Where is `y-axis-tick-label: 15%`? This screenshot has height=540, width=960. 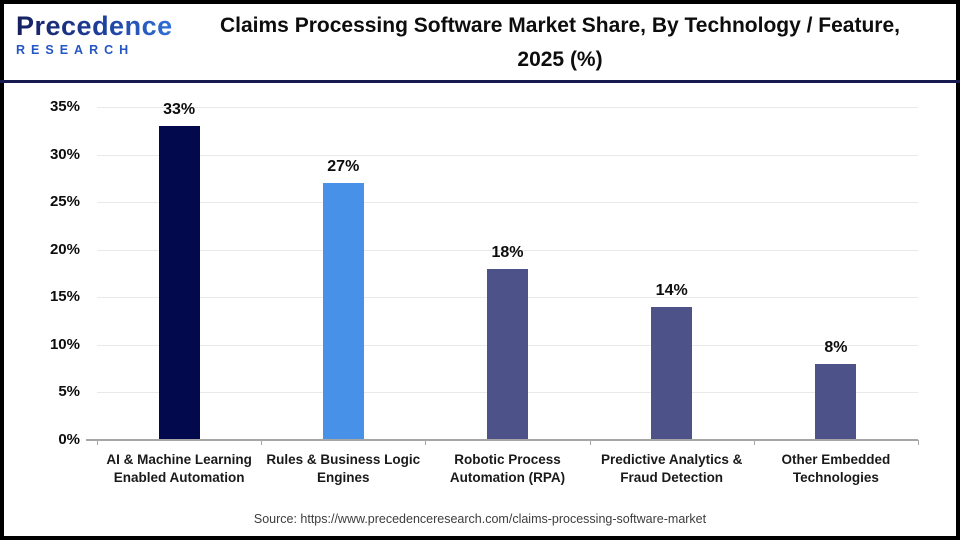
y-axis-tick-label: 15% is located at coordinates (64, 297).